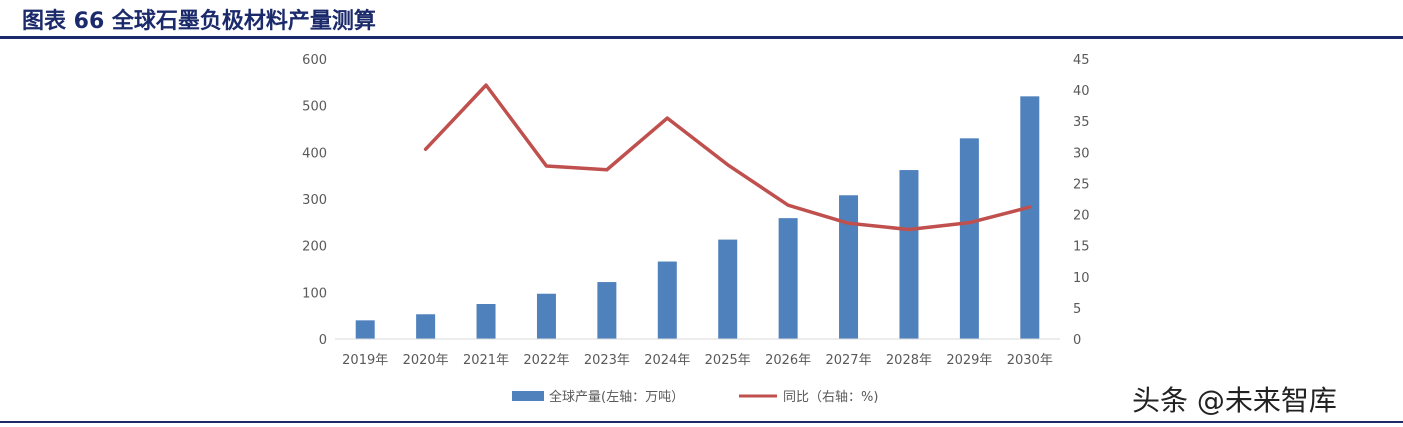 The image size is (1403, 427). Describe the element at coordinates (788, 278) in the screenshot. I see `bar-2026年` at that location.